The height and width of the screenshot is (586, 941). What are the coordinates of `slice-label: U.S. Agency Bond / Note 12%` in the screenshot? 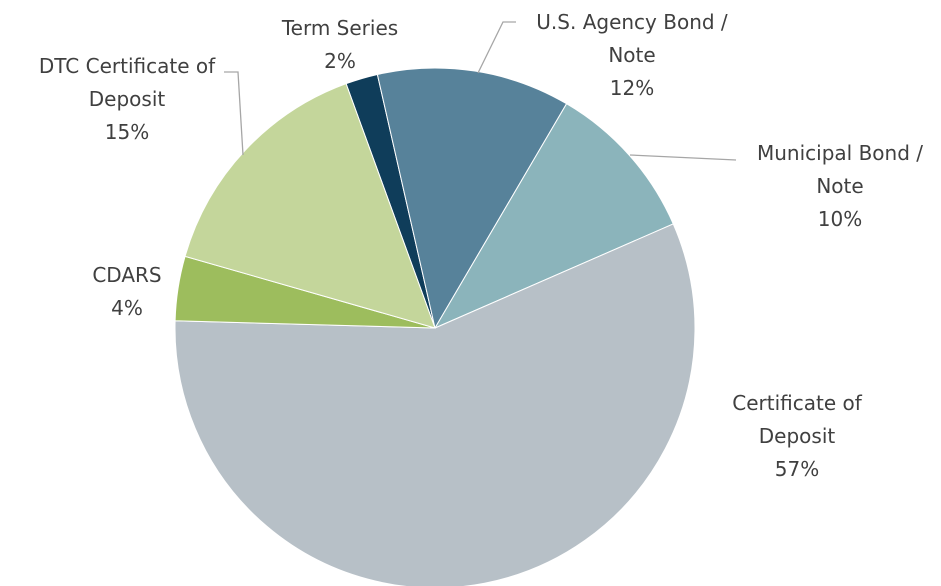 It's located at (632, 55).